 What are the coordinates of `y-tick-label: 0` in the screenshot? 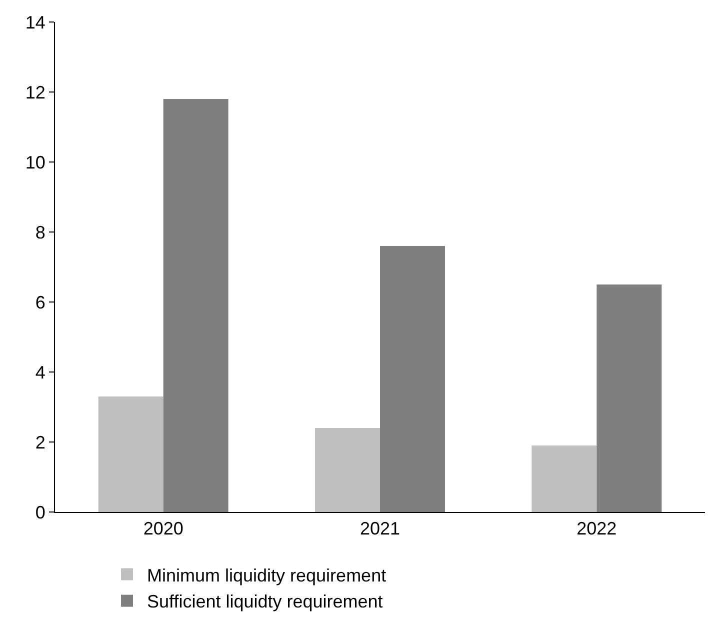 It's located at (40, 512).